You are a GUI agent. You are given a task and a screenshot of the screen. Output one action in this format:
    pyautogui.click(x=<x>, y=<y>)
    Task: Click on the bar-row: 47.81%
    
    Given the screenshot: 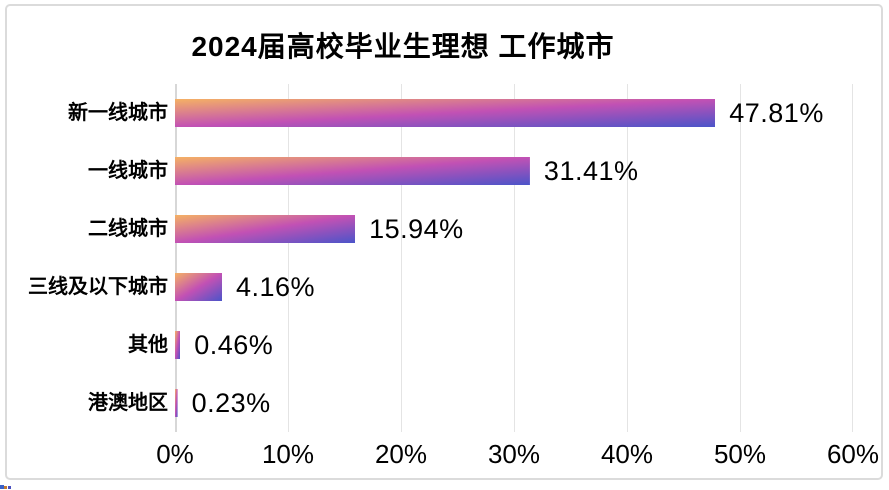 What is the action you would take?
    pyautogui.click(x=514, y=113)
    